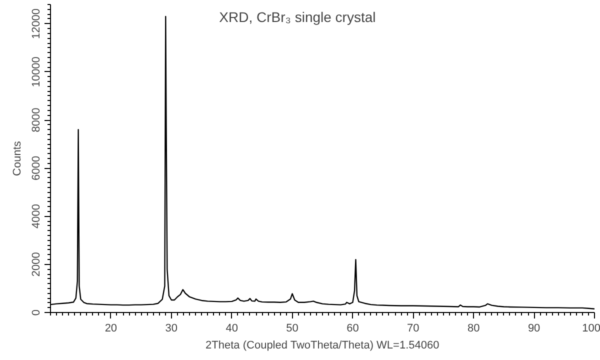 The image size is (600, 360). I want to click on x-tick-label: 30, so click(171, 328).